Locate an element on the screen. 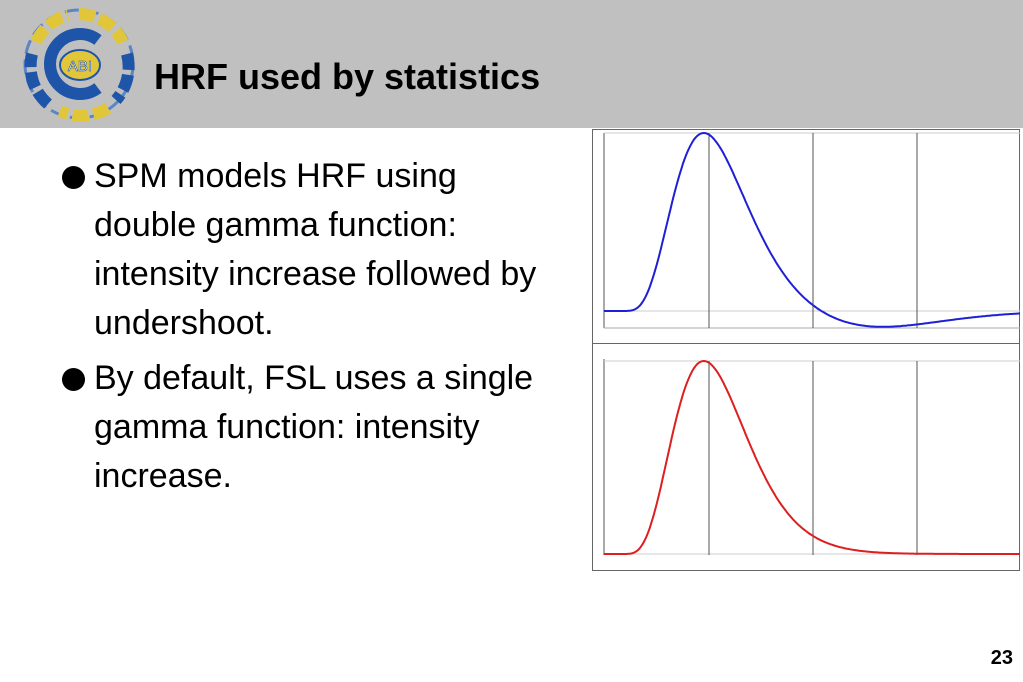 This screenshot has height=682, width=1023. fsl-hrf-curve is located at coordinates (812, 457).